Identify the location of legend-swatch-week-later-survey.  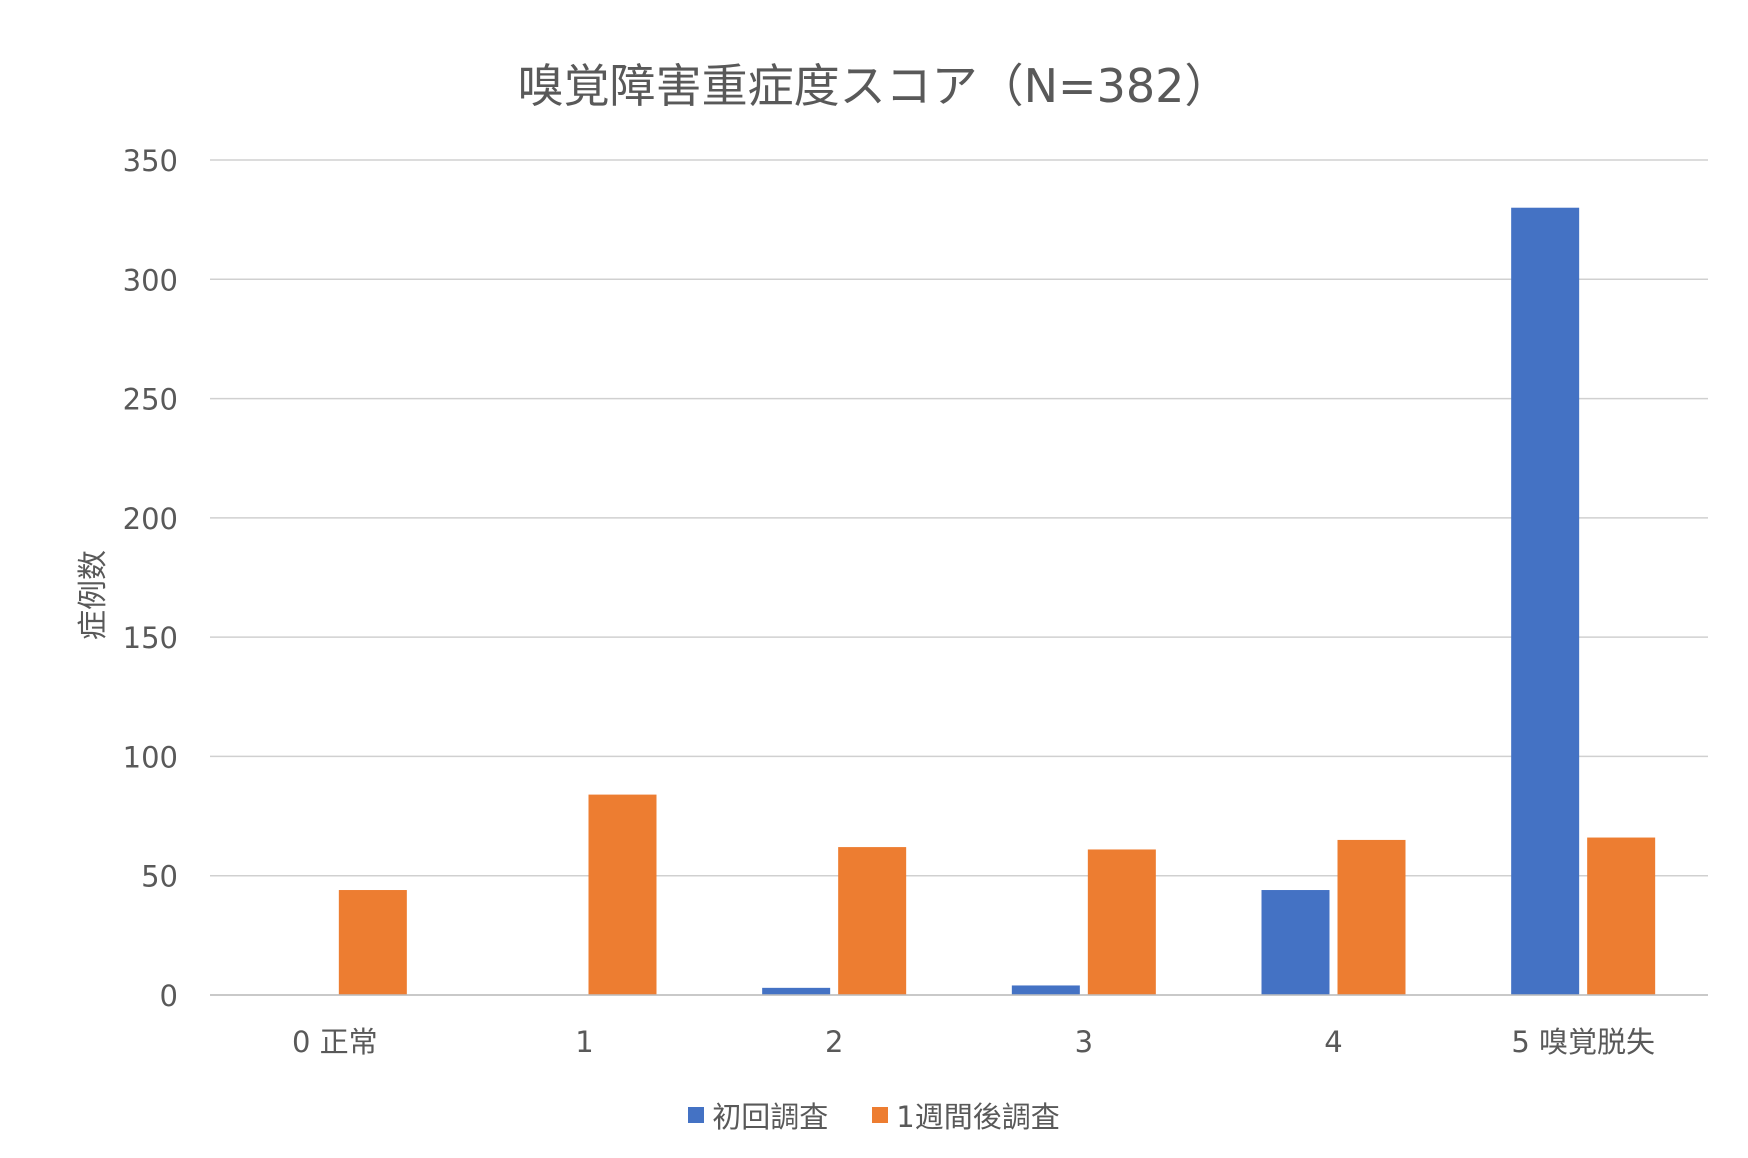
(880, 1115).